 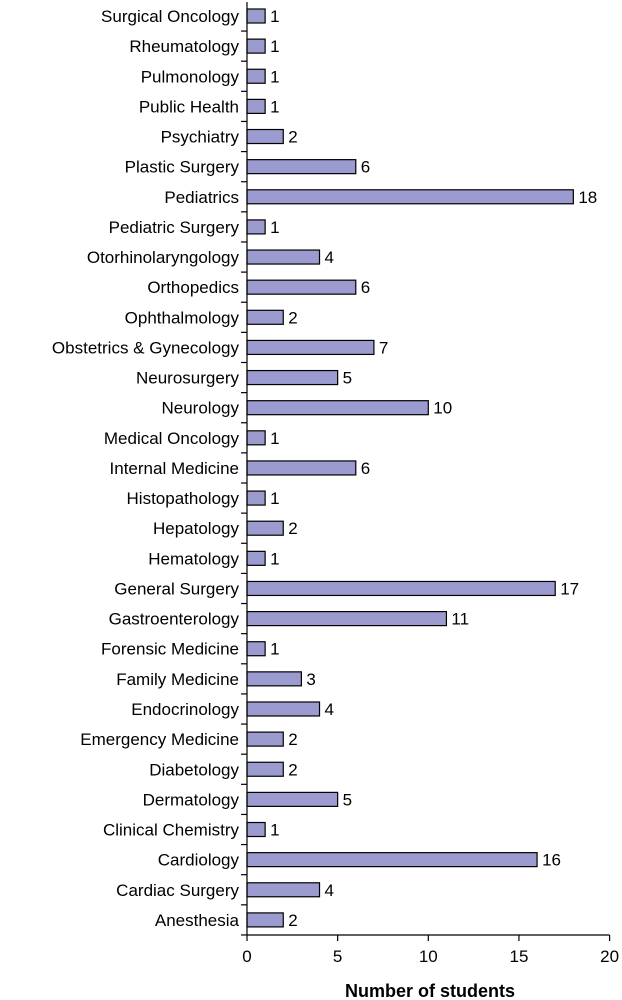 I want to click on x-tick-label: 20, so click(x=609, y=956).